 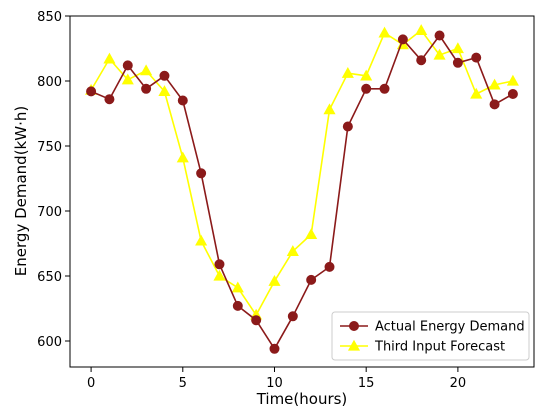 What do you see at coordinates (49, 17) in the screenshot?
I see `y-tick-label: 850` at bounding box center [49, 17].